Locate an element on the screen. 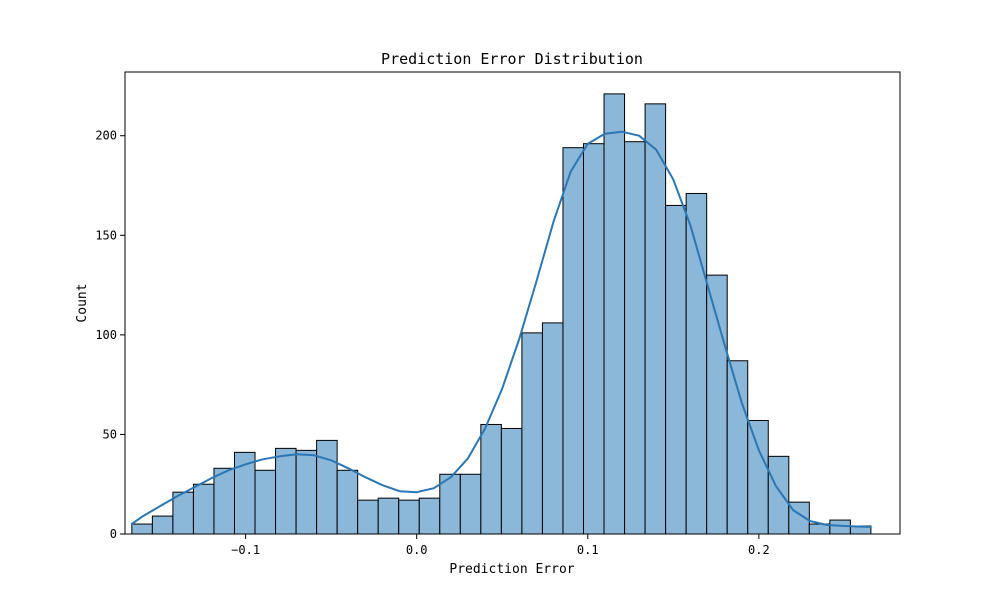 This screenshot has height=600, width=1000. x-axis-label: Prediction Error is located at coordinates (511, 569).